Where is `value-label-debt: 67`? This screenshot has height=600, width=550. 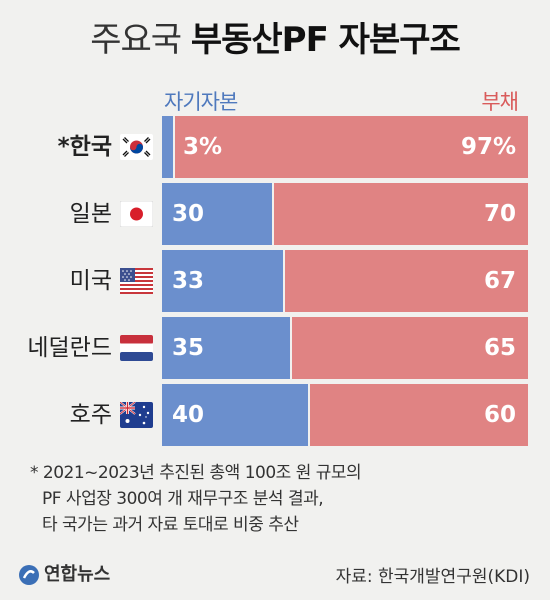
value-label-debt: 67 is located at coordinates (499, 281).